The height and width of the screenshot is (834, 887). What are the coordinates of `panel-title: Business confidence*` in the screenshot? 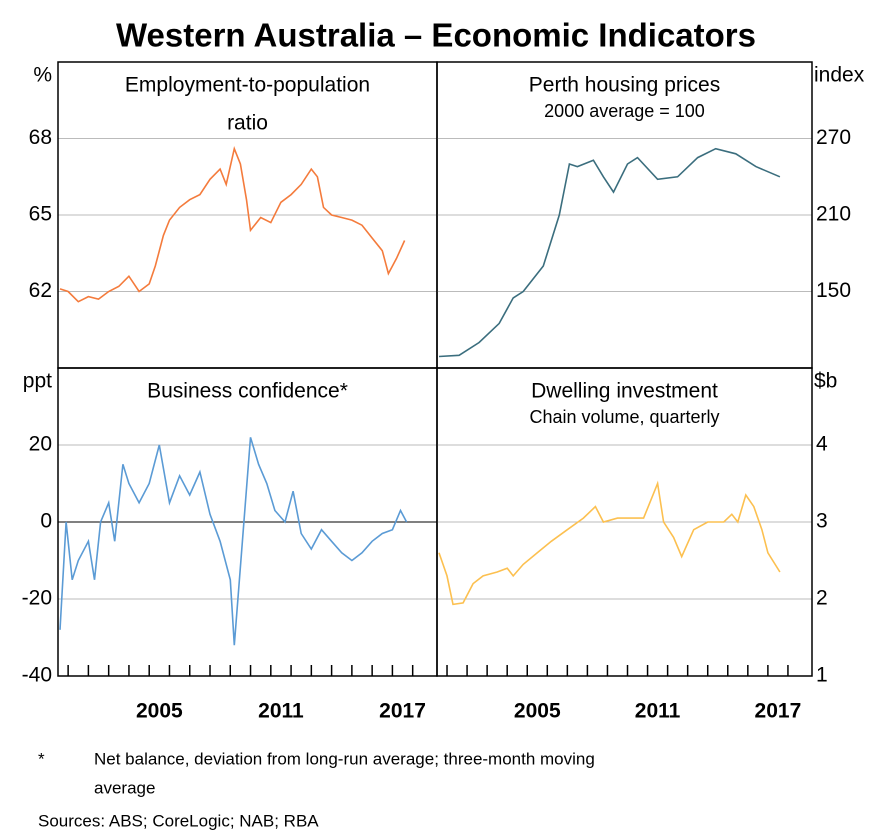 It's located at (247, 391).